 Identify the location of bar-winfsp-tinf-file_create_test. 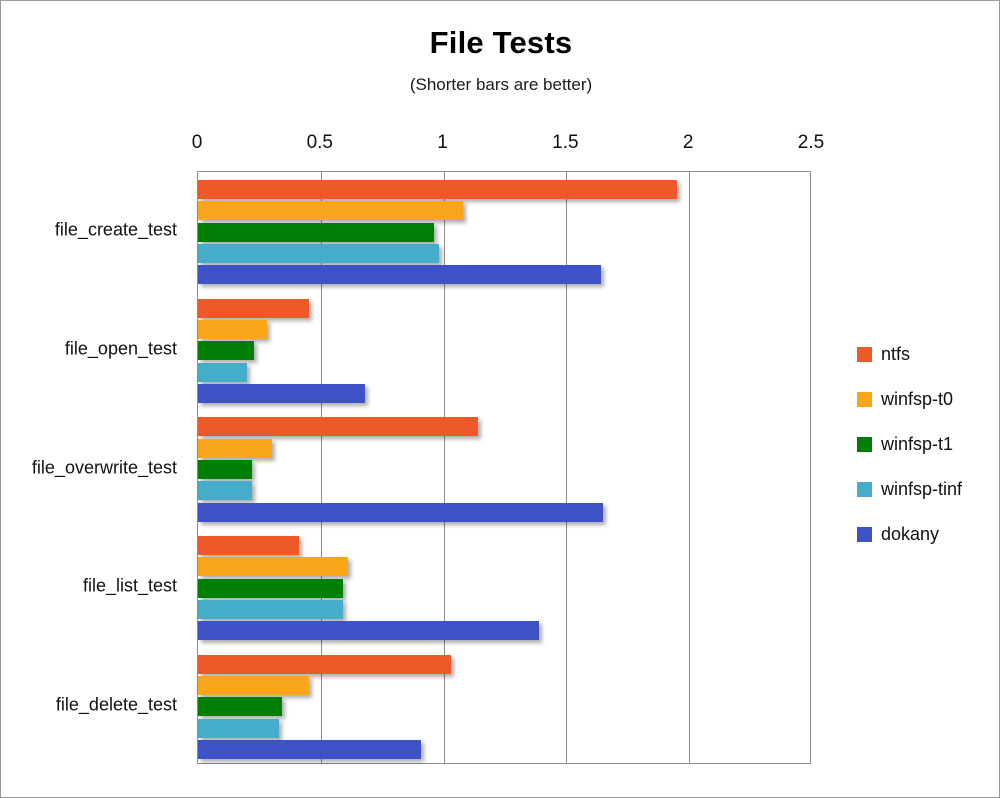
(318, 254).